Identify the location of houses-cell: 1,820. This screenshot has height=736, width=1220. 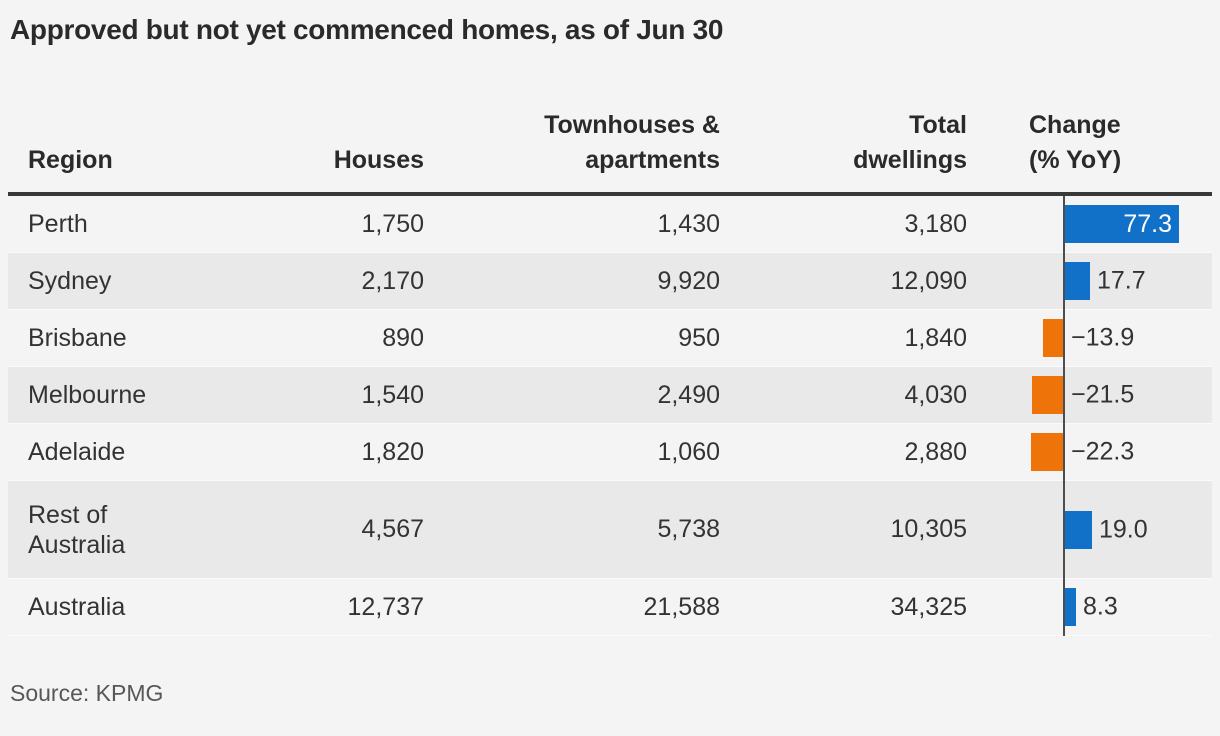
(392, 451).